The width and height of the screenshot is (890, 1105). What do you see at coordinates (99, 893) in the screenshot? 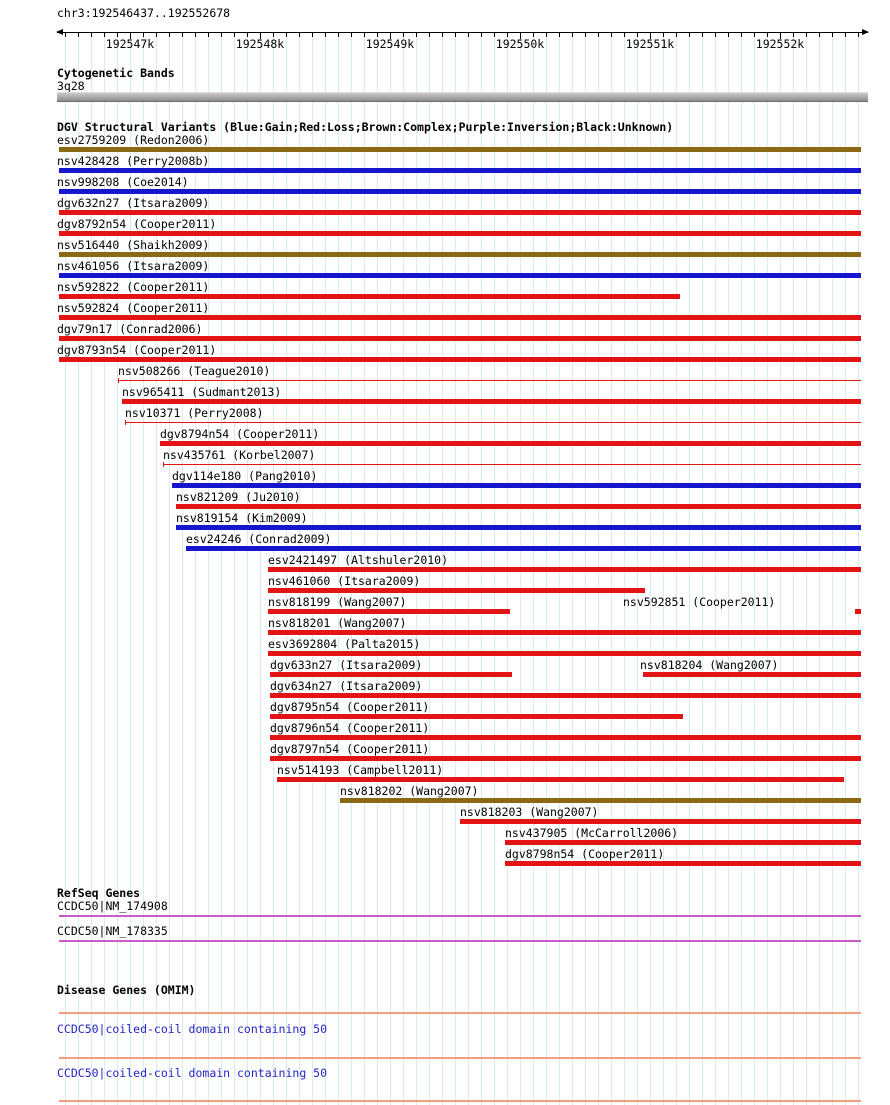
I see `refseq-section-title: RefSeq Genes` at bounding box center [99, 893].